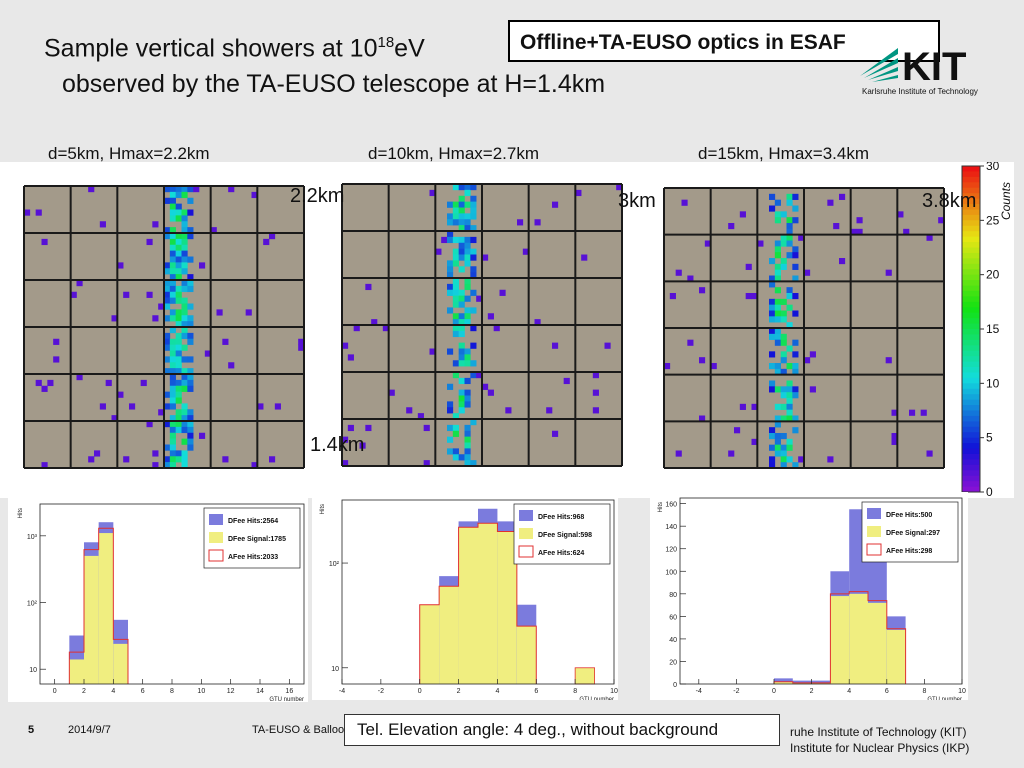  I want to click on legend-entry: DFee Signal:297, so click(913, 533).